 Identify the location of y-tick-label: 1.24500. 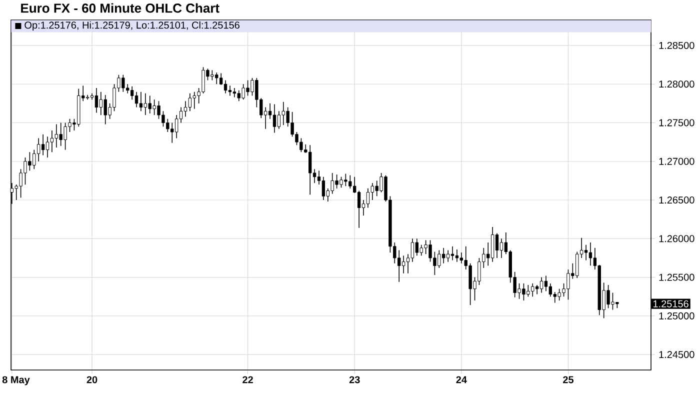
(676, 354).